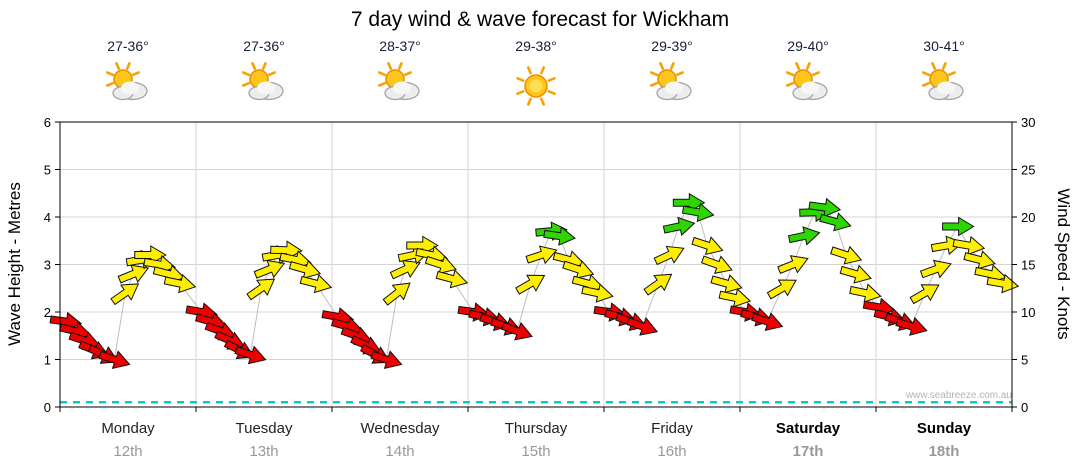  Describe the element at coordinates (672, 46) in the screenshot. I see `day-temperature: 29-39°` at that location.